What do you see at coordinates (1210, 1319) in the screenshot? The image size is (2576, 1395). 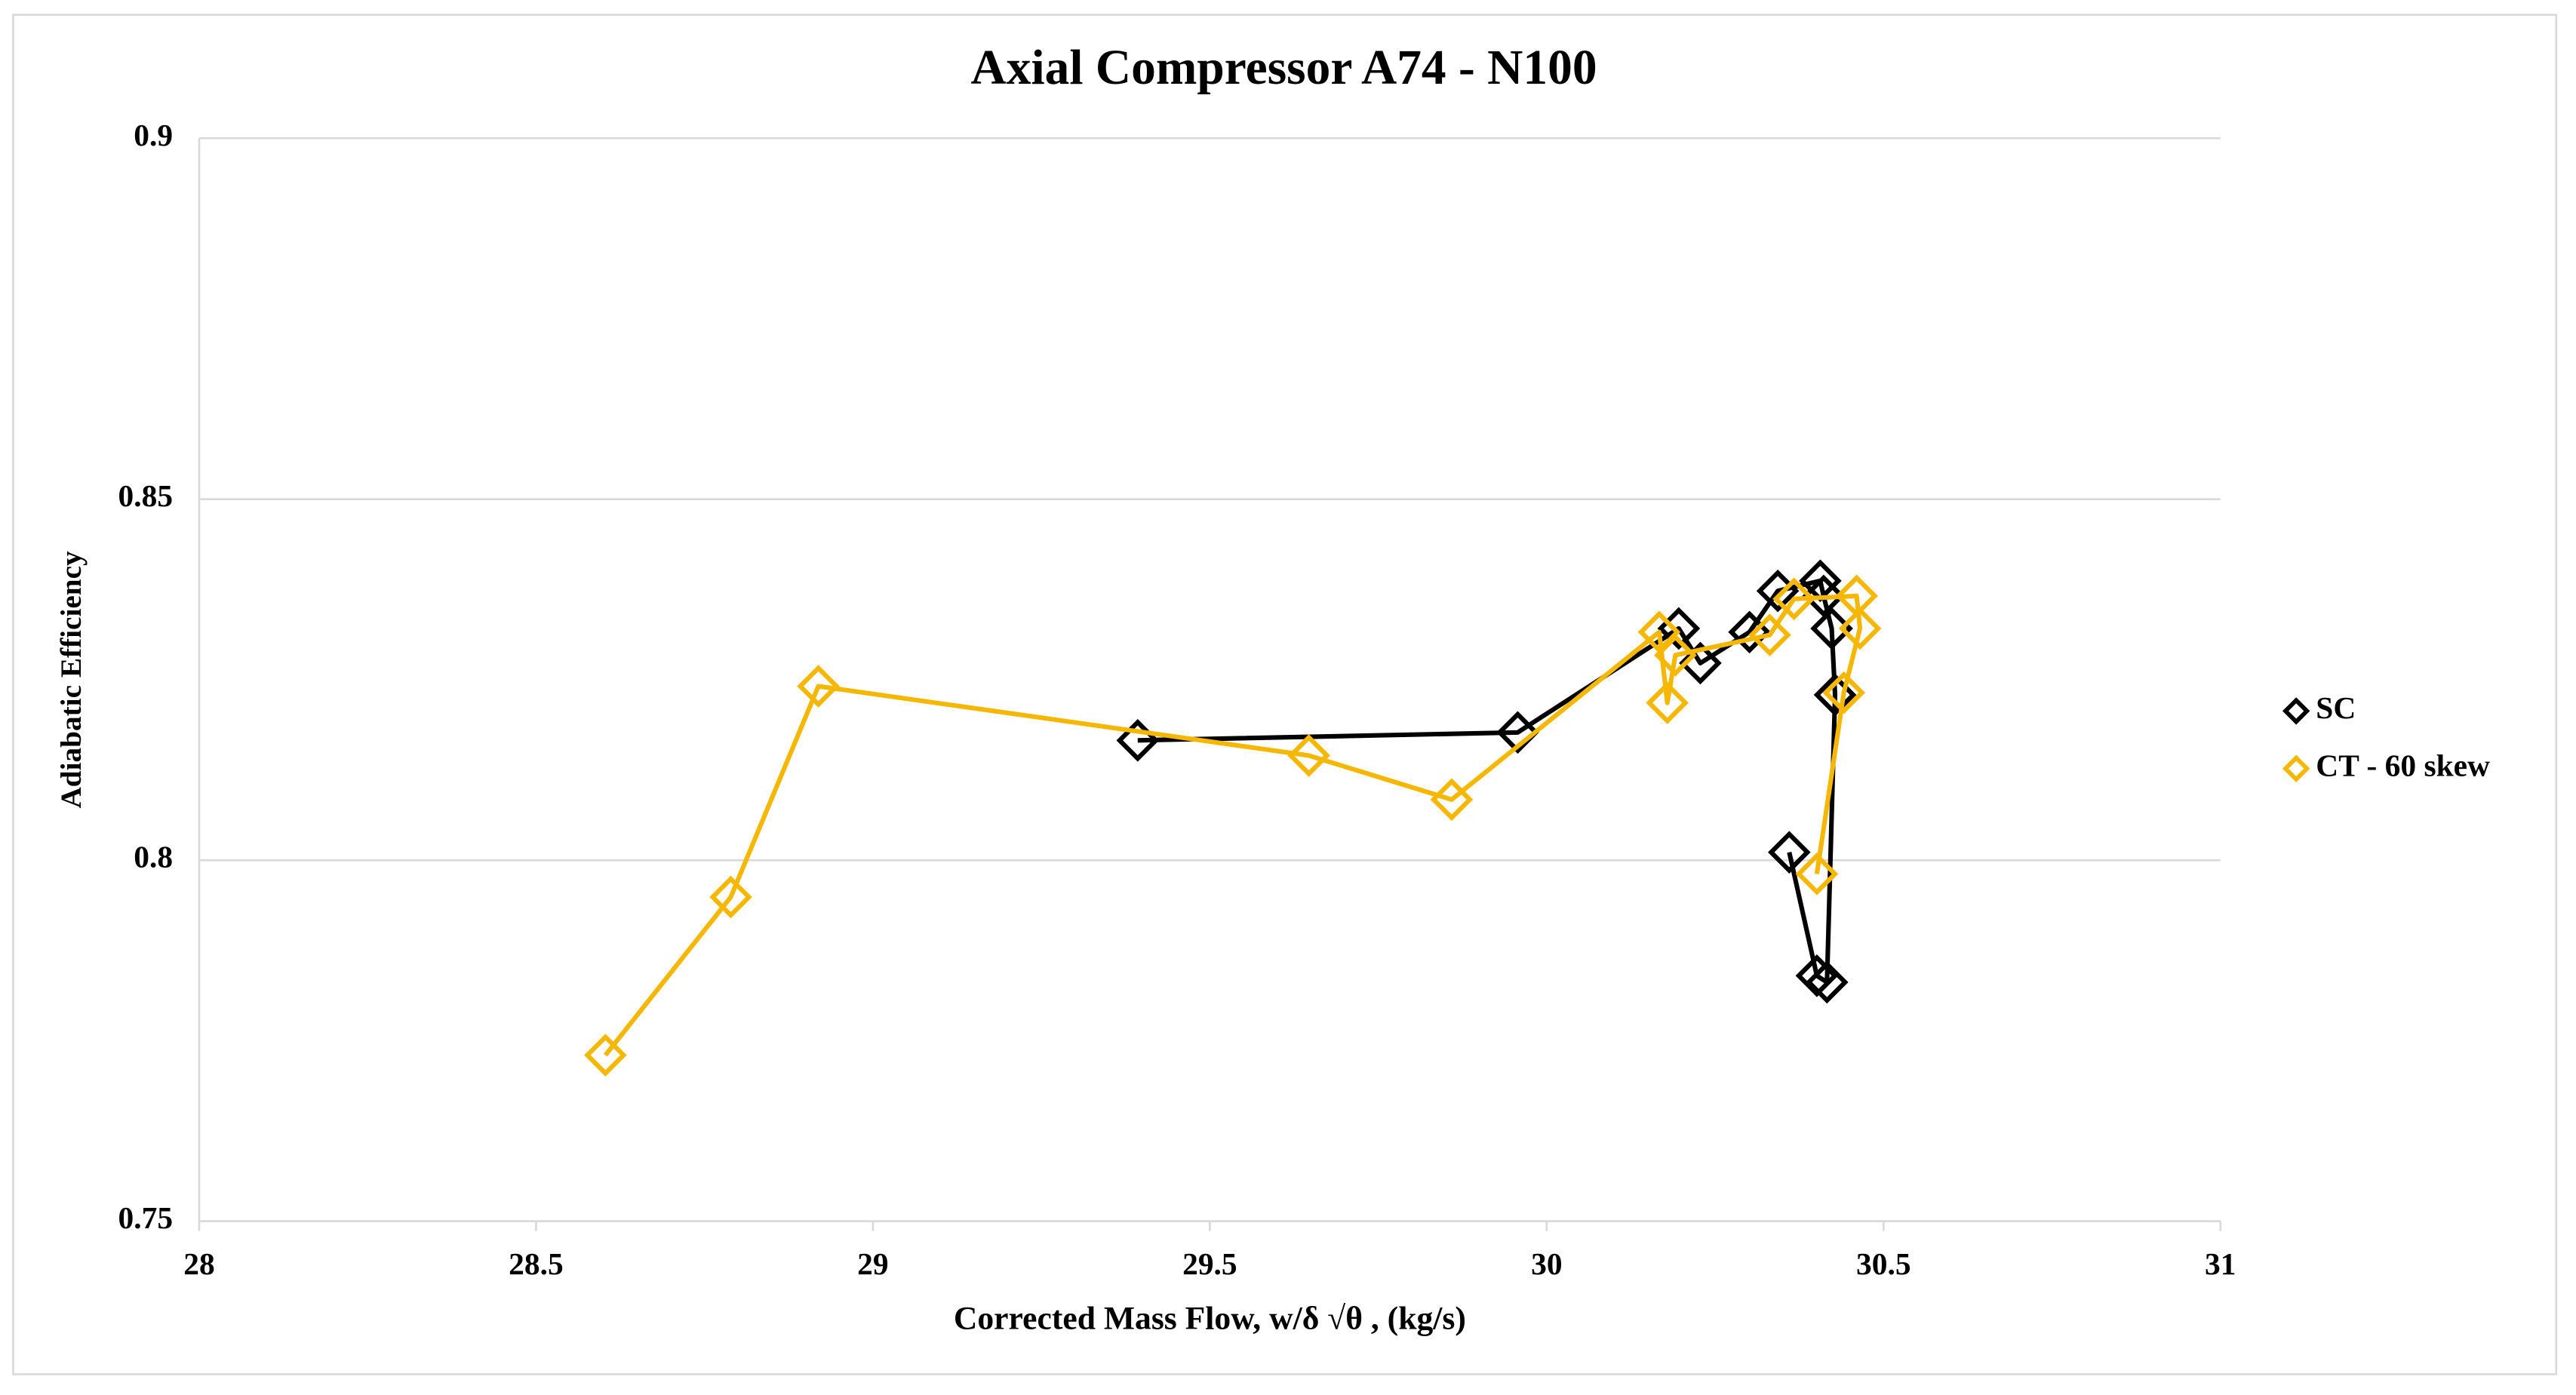 I see `x-axis-label: Corrected Mass Flow, w/δ √θ , (kg/s)` at bounding box center [1210, 1319].